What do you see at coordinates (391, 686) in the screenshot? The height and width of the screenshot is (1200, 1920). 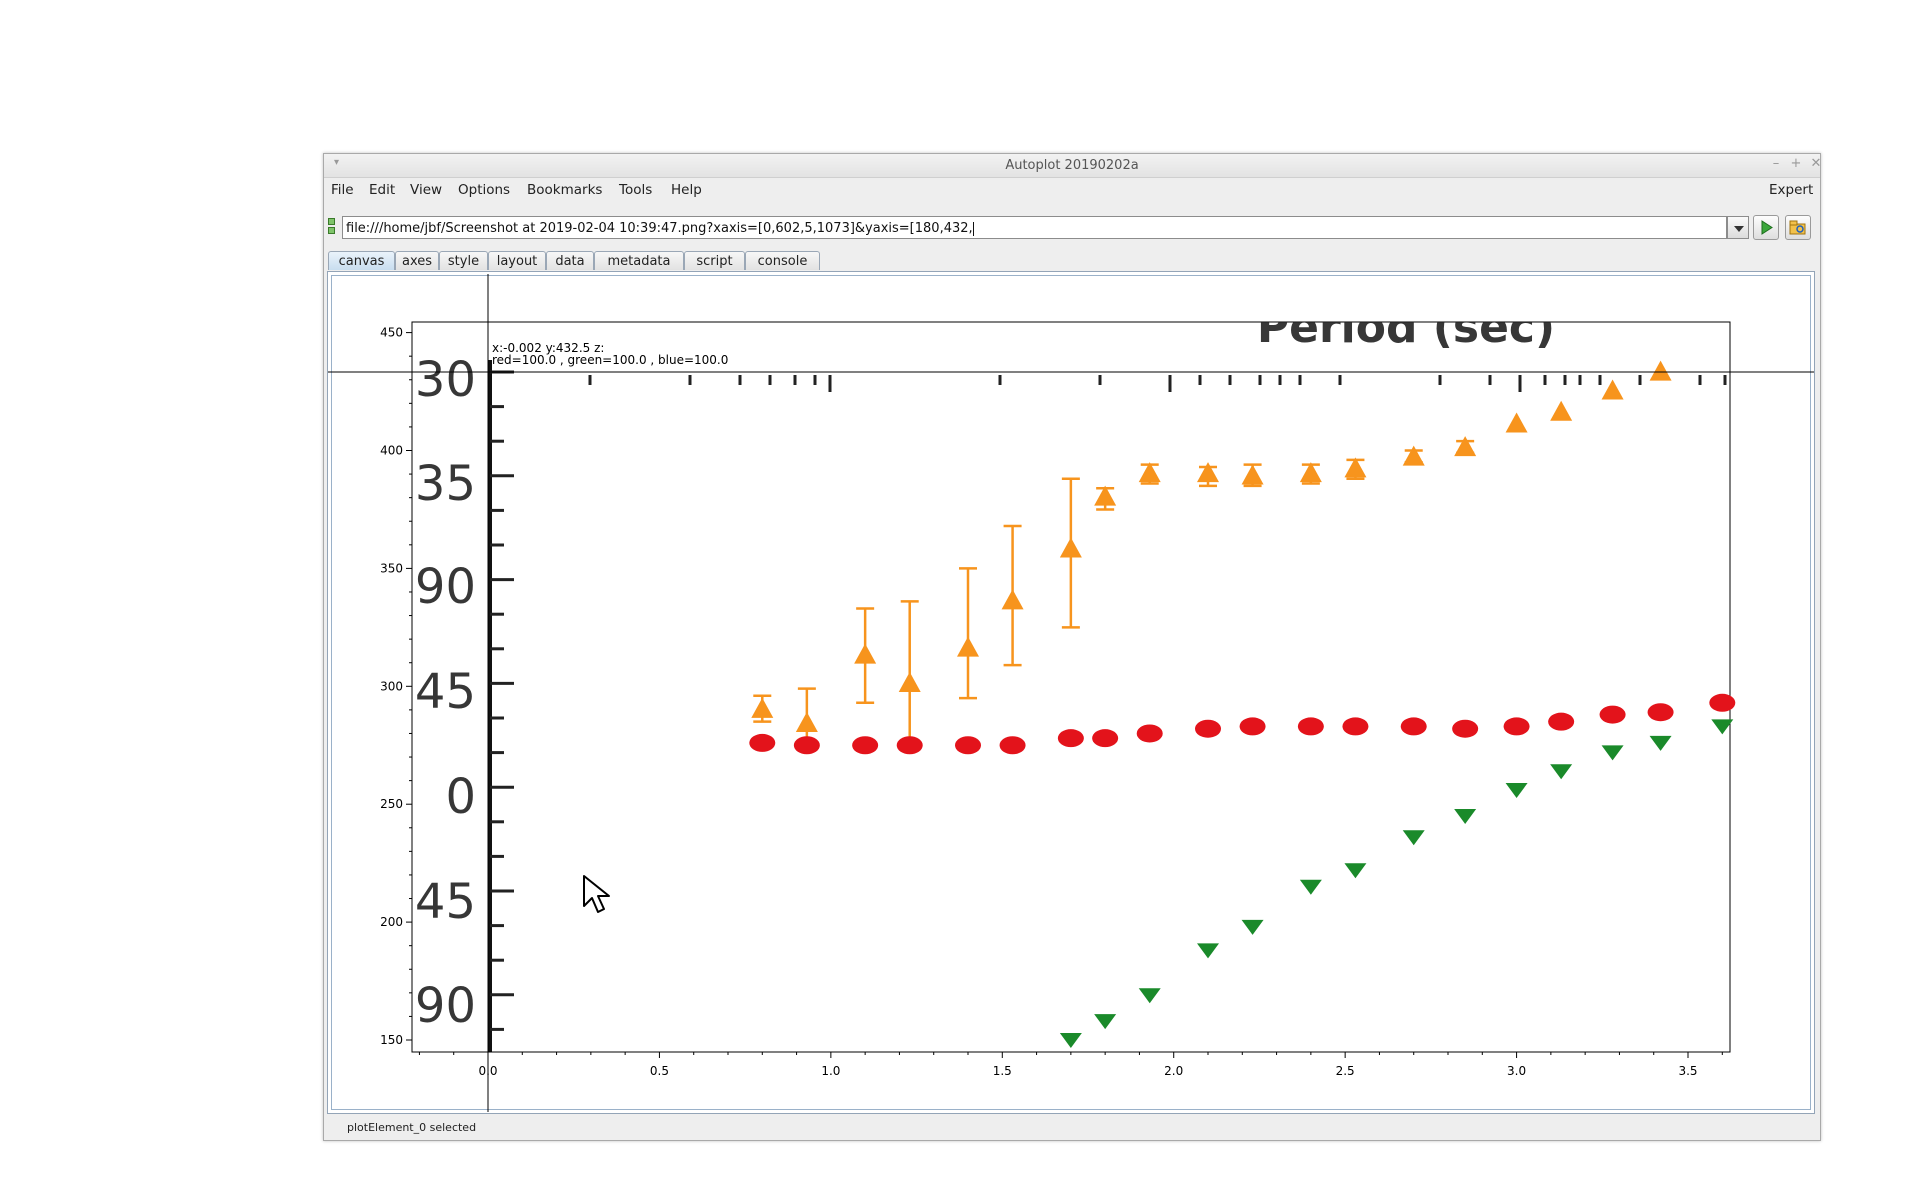 I see `y-tick-label: 300` at bounding box center [391, 686].